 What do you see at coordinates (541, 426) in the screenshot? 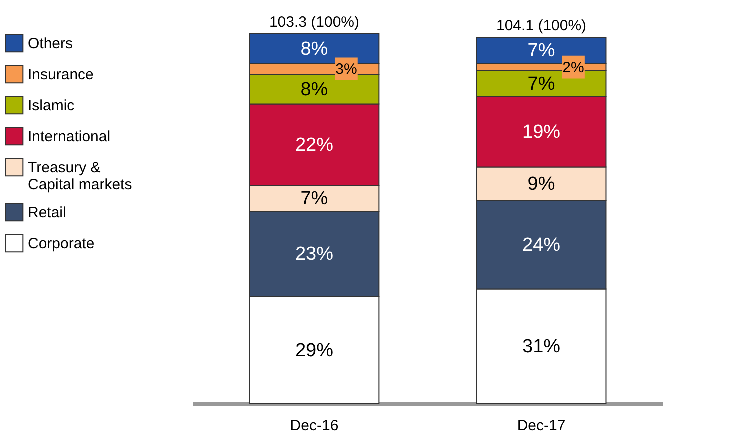
I see `x-tick-label: Dec-17` at bounding box center [541, 426].